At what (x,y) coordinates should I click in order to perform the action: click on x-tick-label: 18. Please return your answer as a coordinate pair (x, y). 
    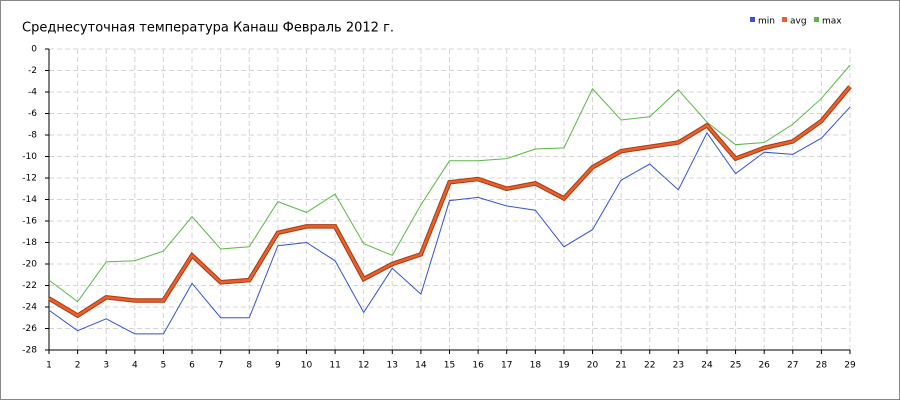
    Looking at the image, I should click on (536, 366).